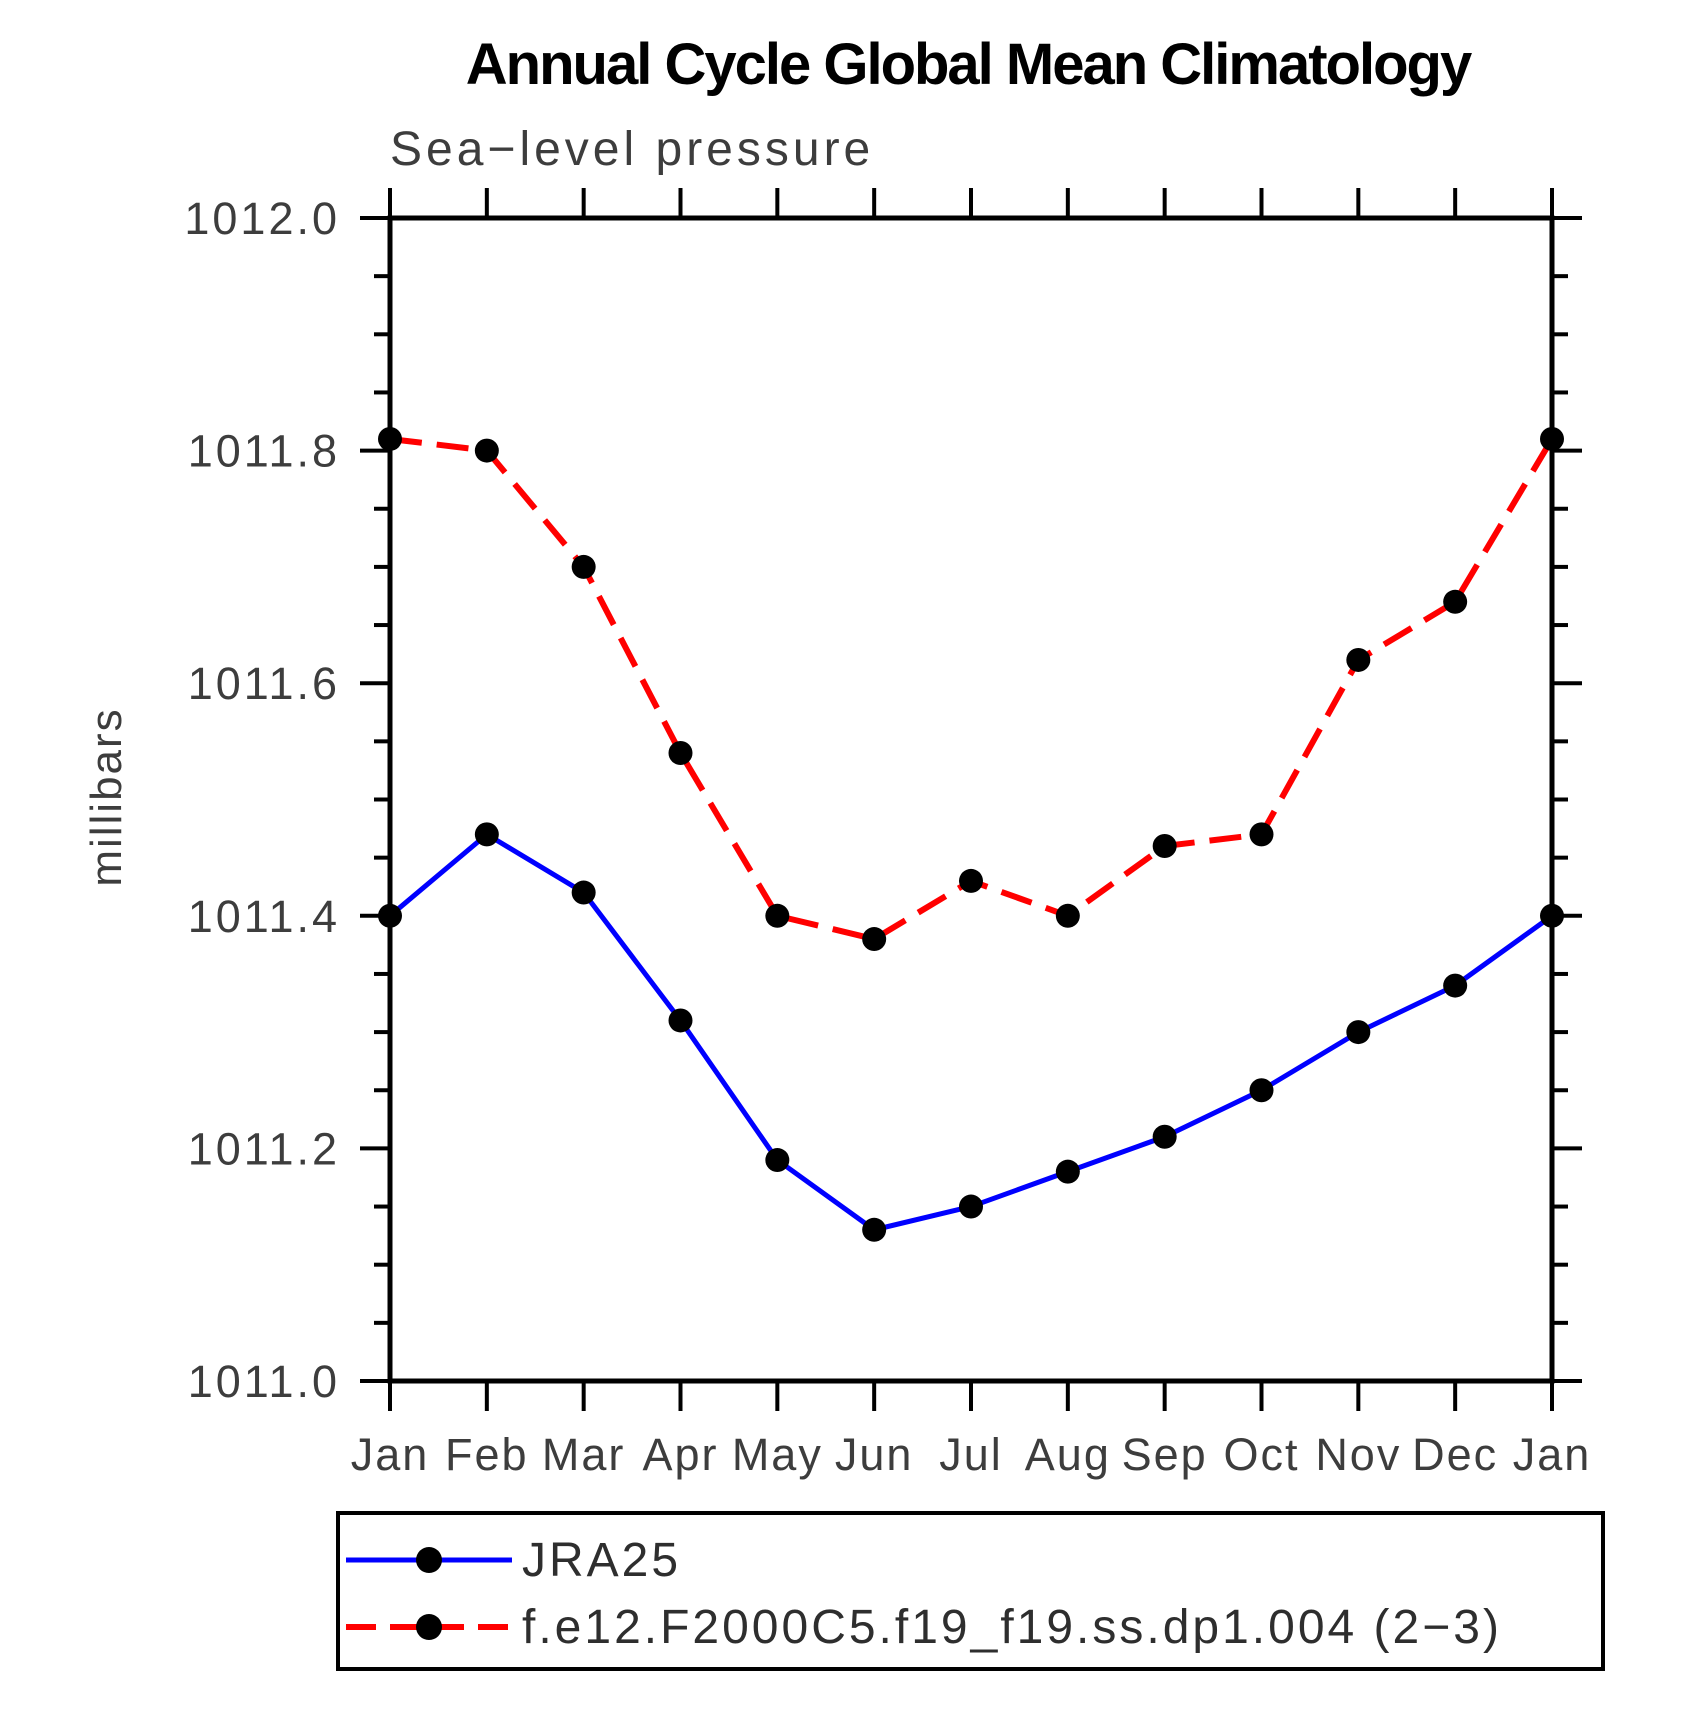 The image size is (1708, 1713). What do you see at coordinates (106, 796) in the screenshot?
I see `y-axis-label: millibars` at bounding box center [106, 796].